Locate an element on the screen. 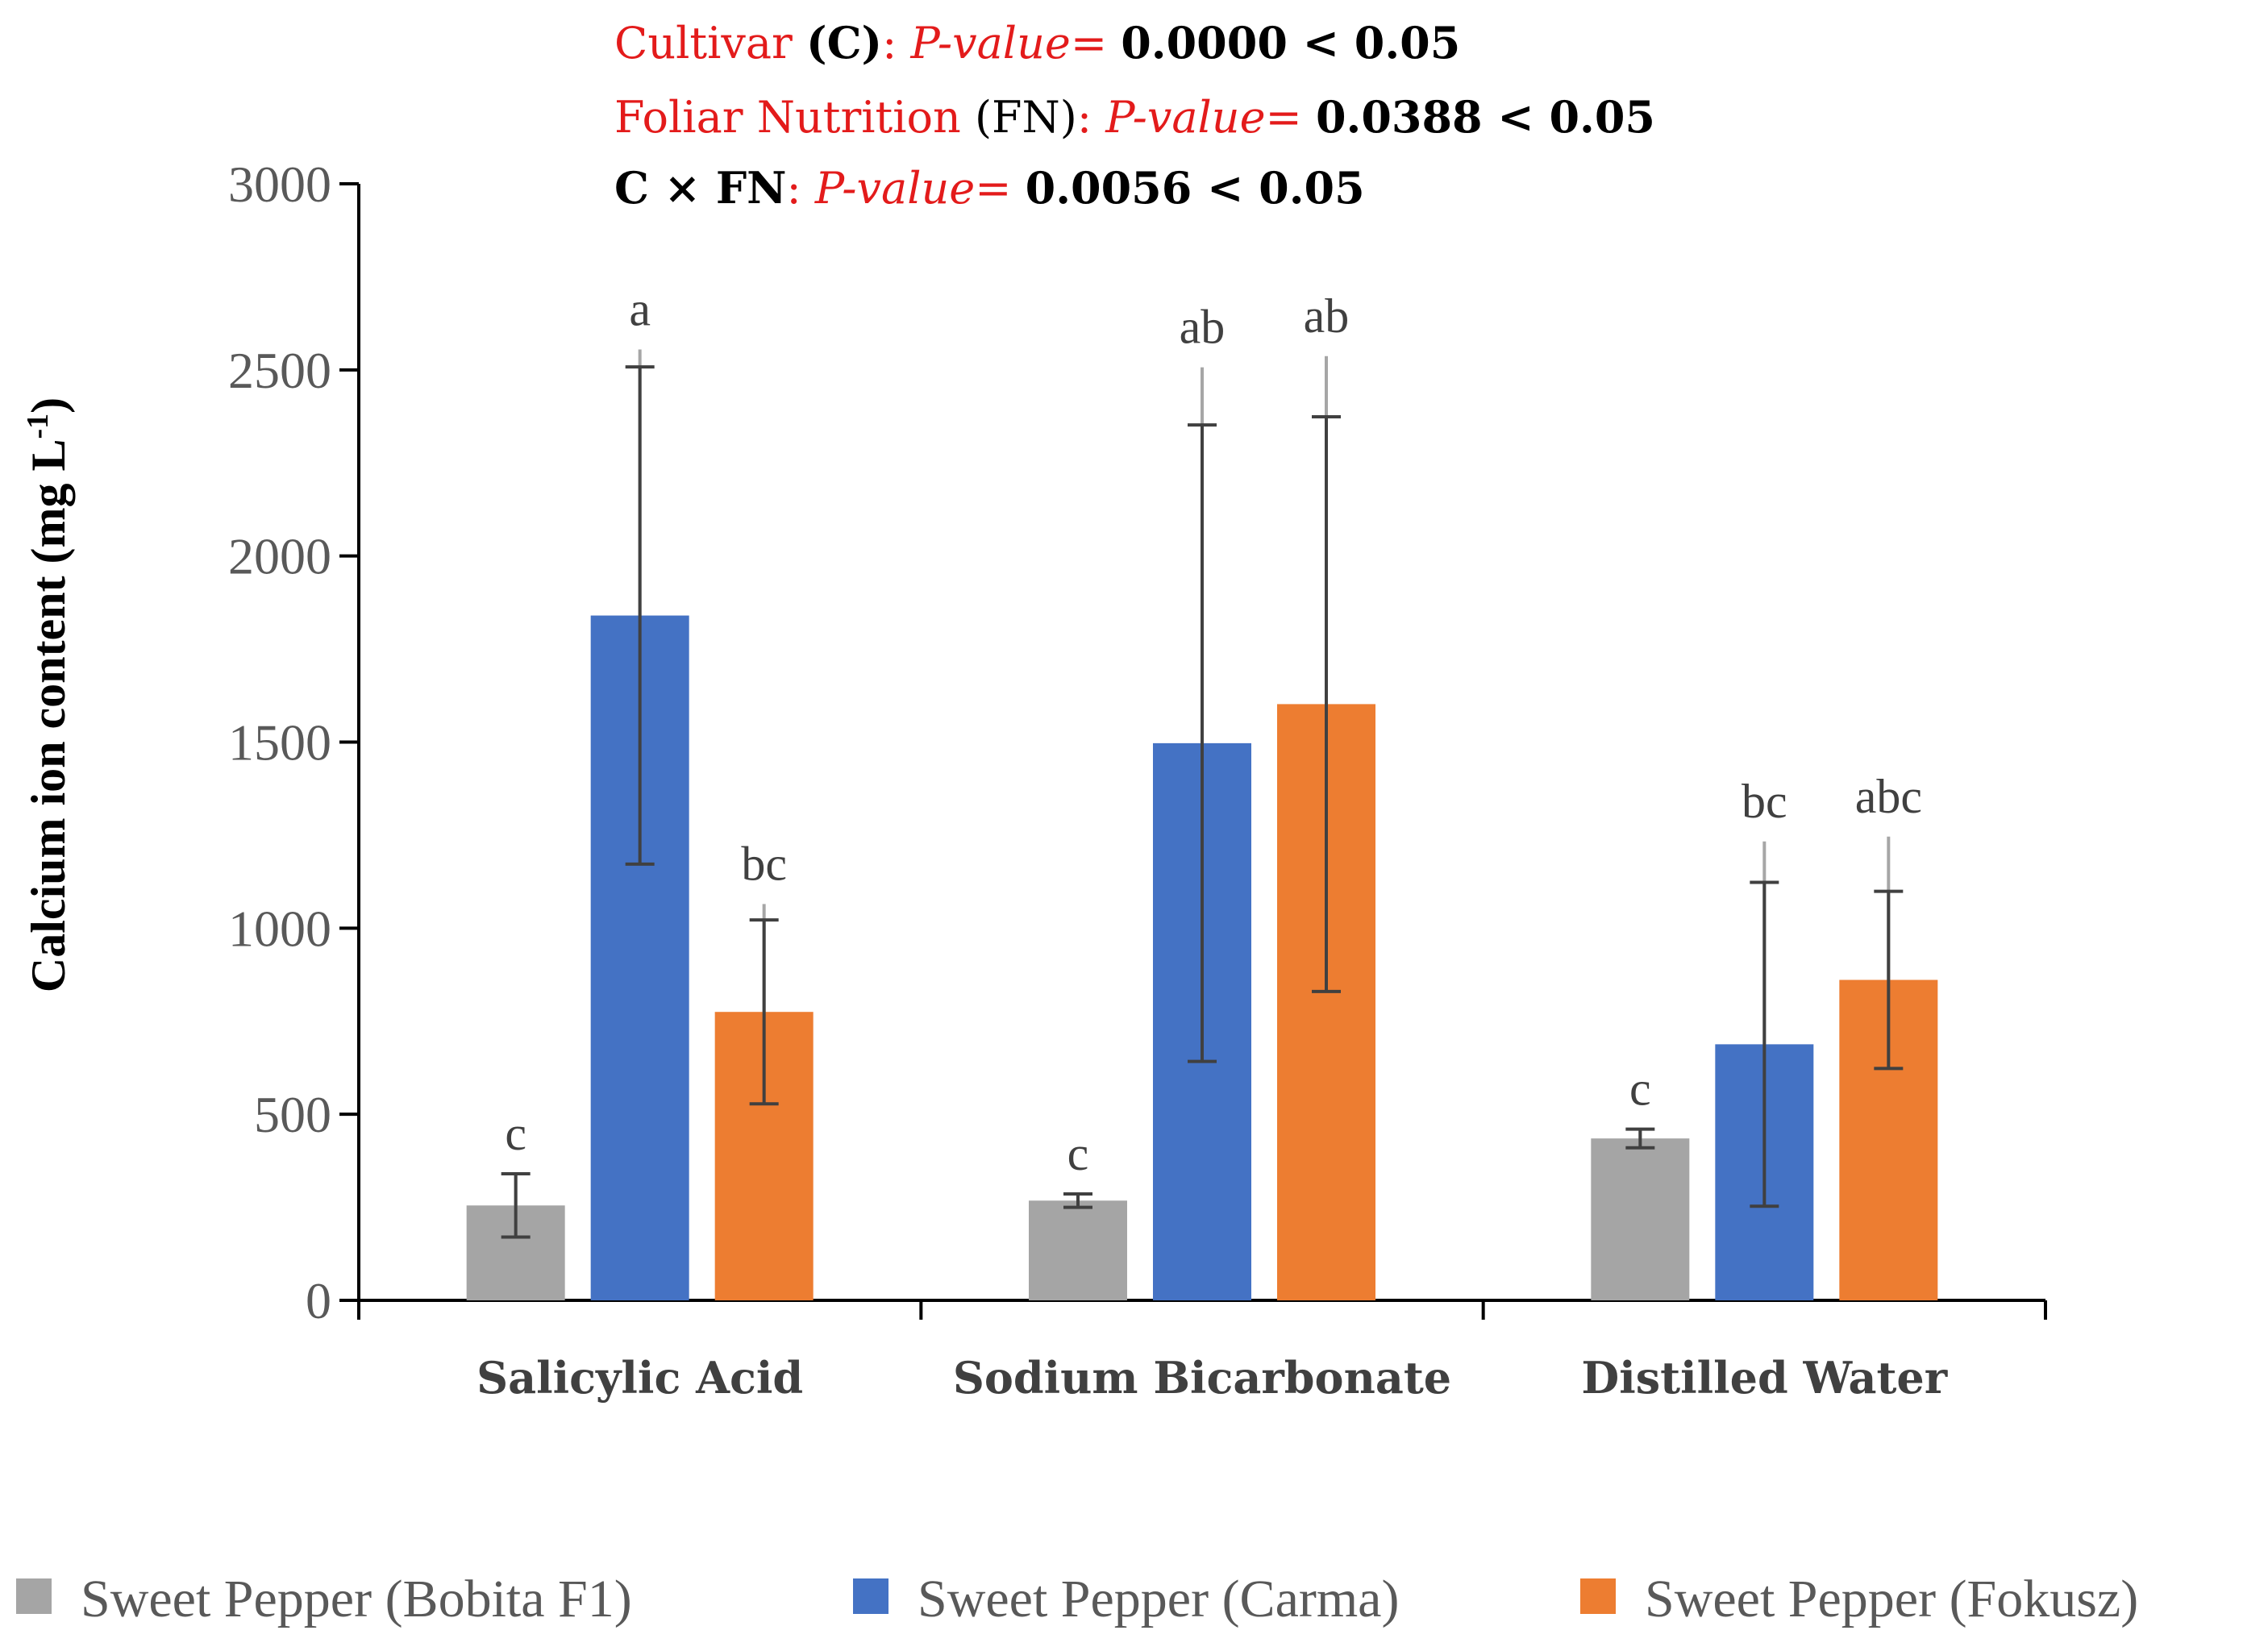  y-tick-label: 3000 is located at coordinates (279, 184).